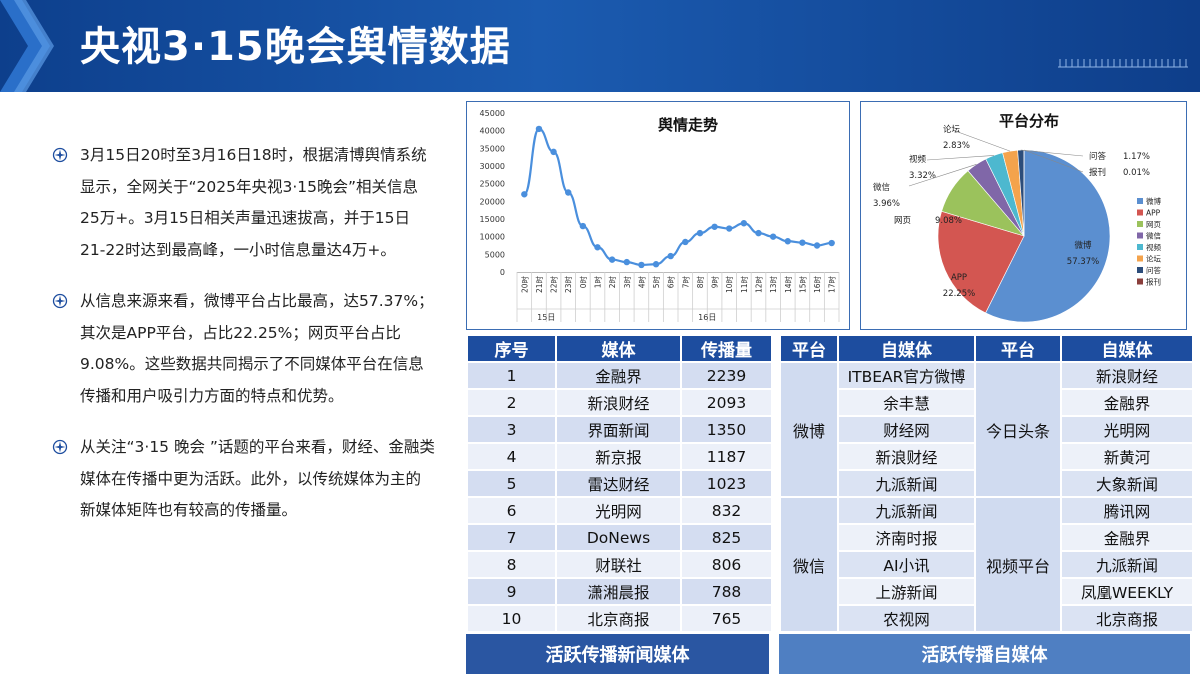 This screenshot has width=1200, height=675. Describe the element at coordinates (726, 618) in the screenshot. I see `volume-cell: 765` at that location.